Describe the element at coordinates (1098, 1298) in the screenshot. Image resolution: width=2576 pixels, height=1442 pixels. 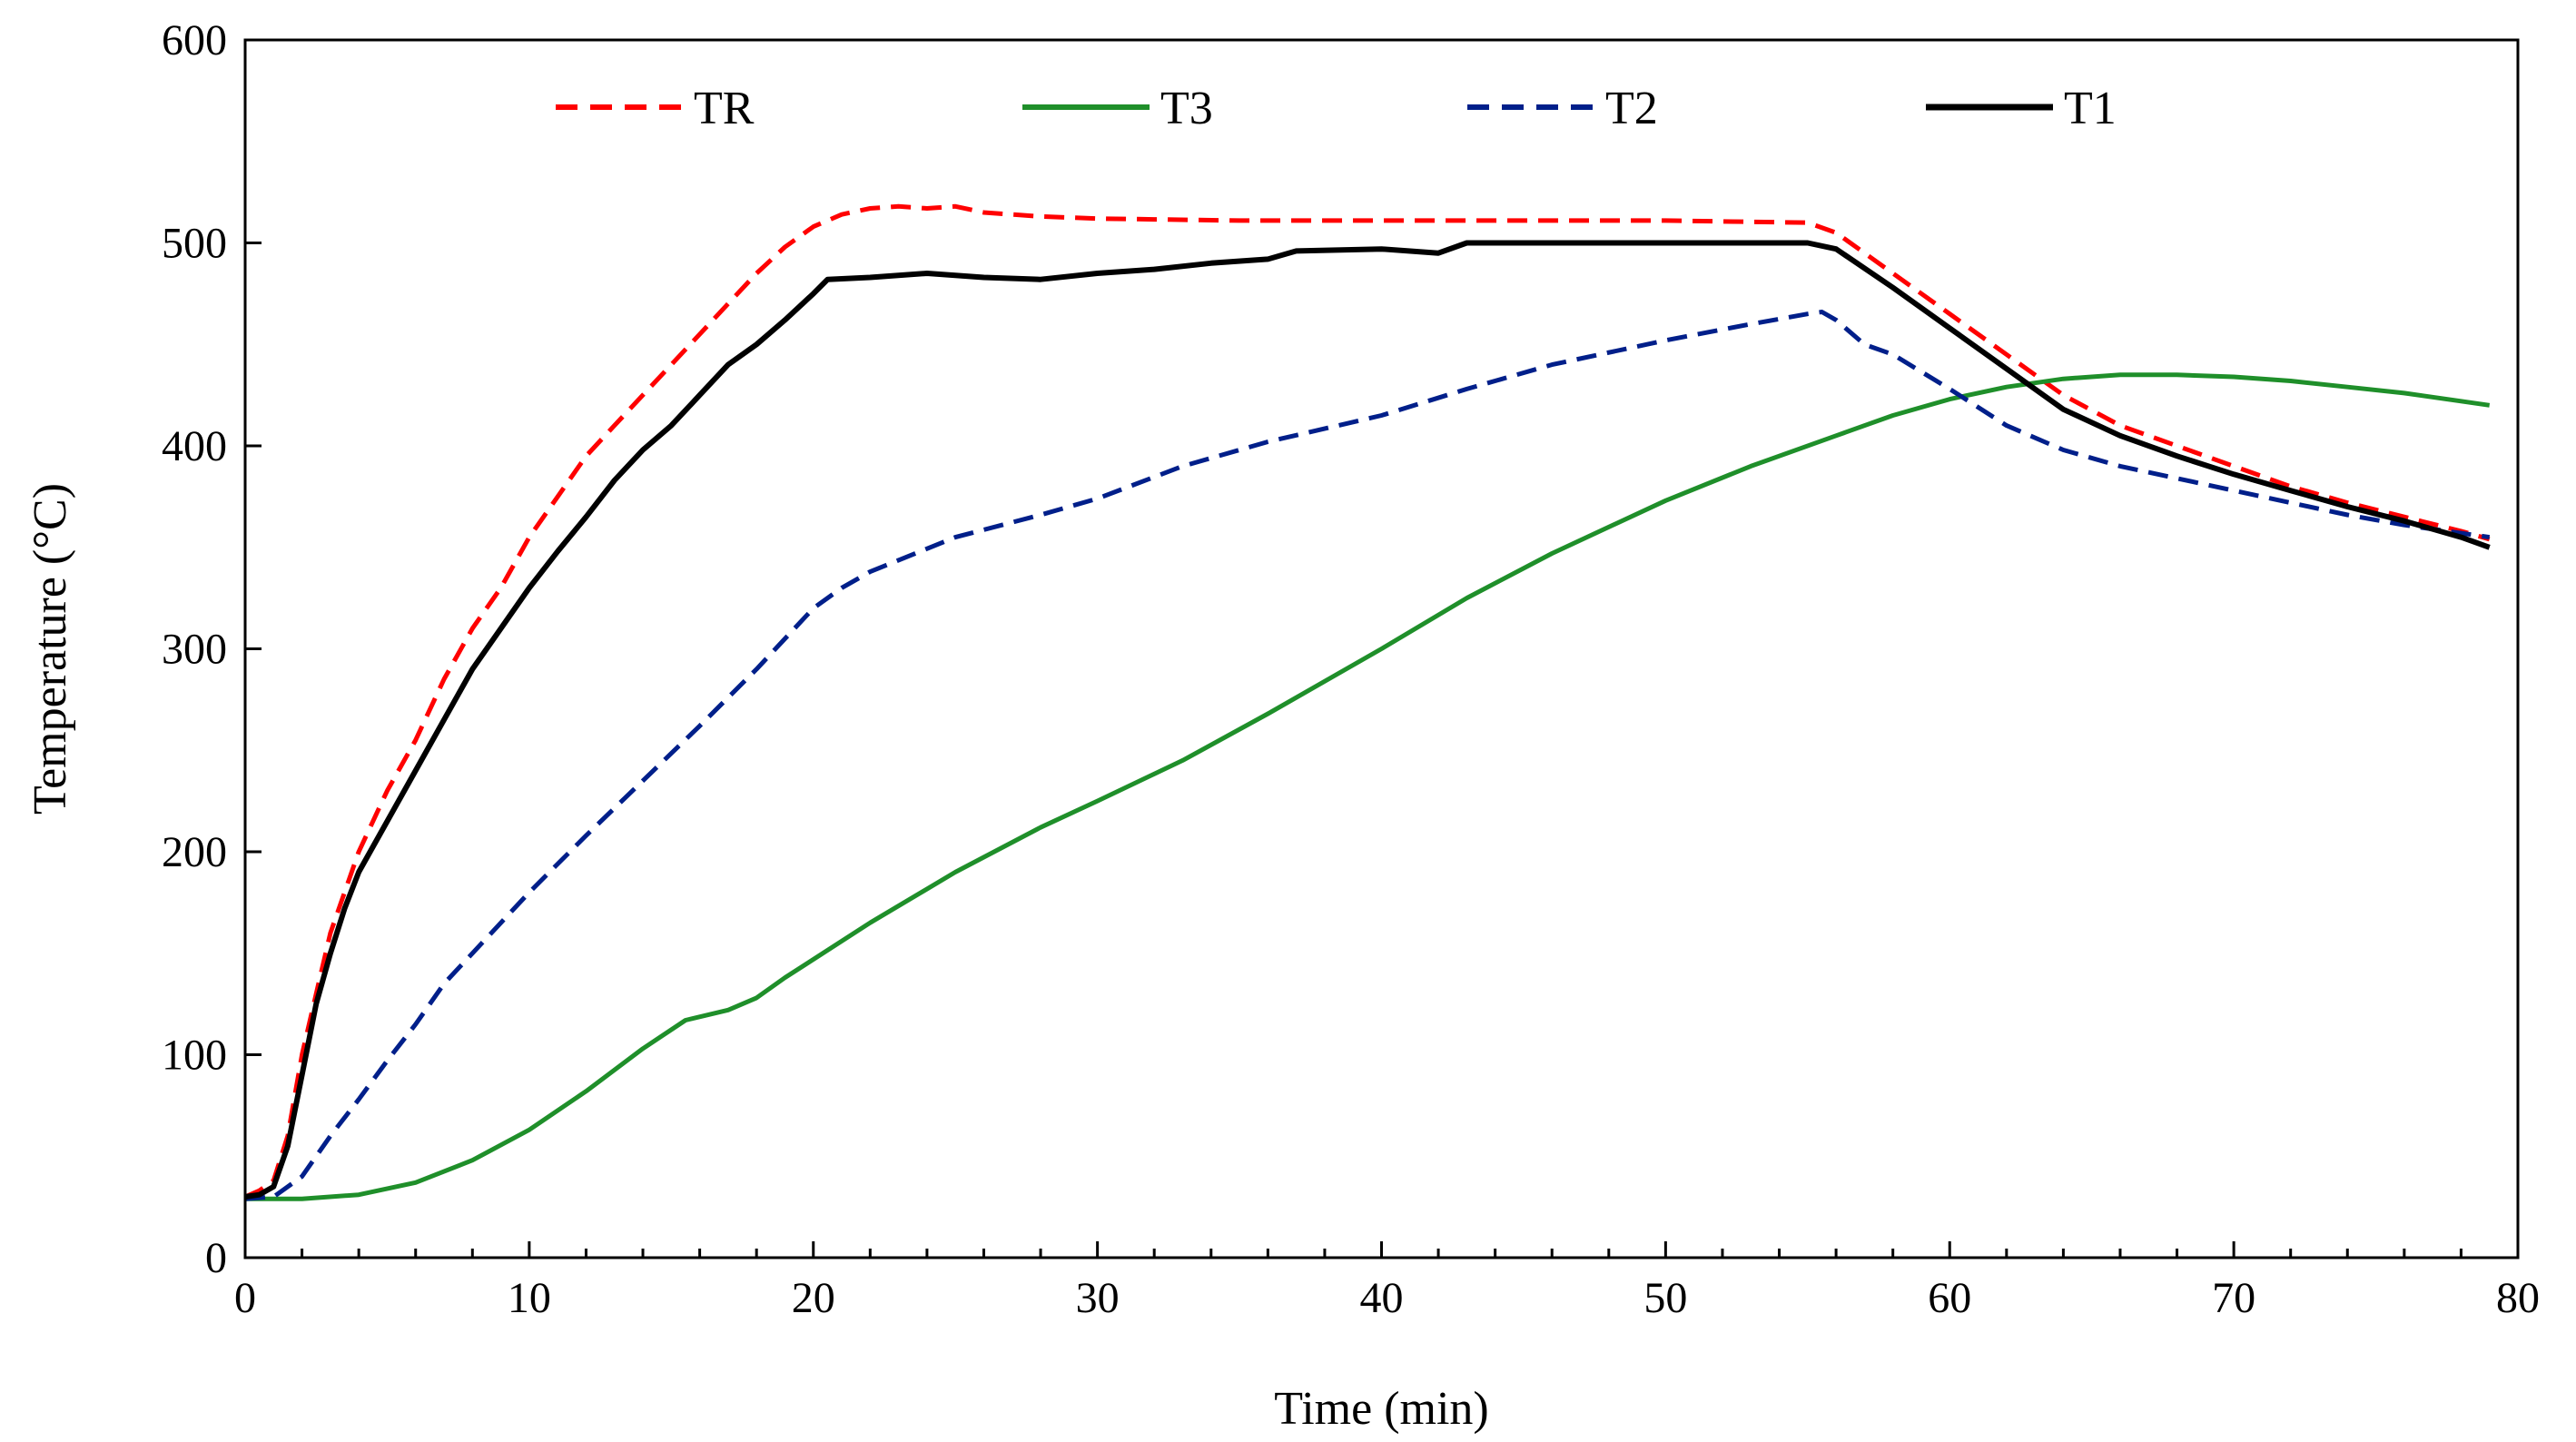
I see `x-tick-label: 30` at that location.